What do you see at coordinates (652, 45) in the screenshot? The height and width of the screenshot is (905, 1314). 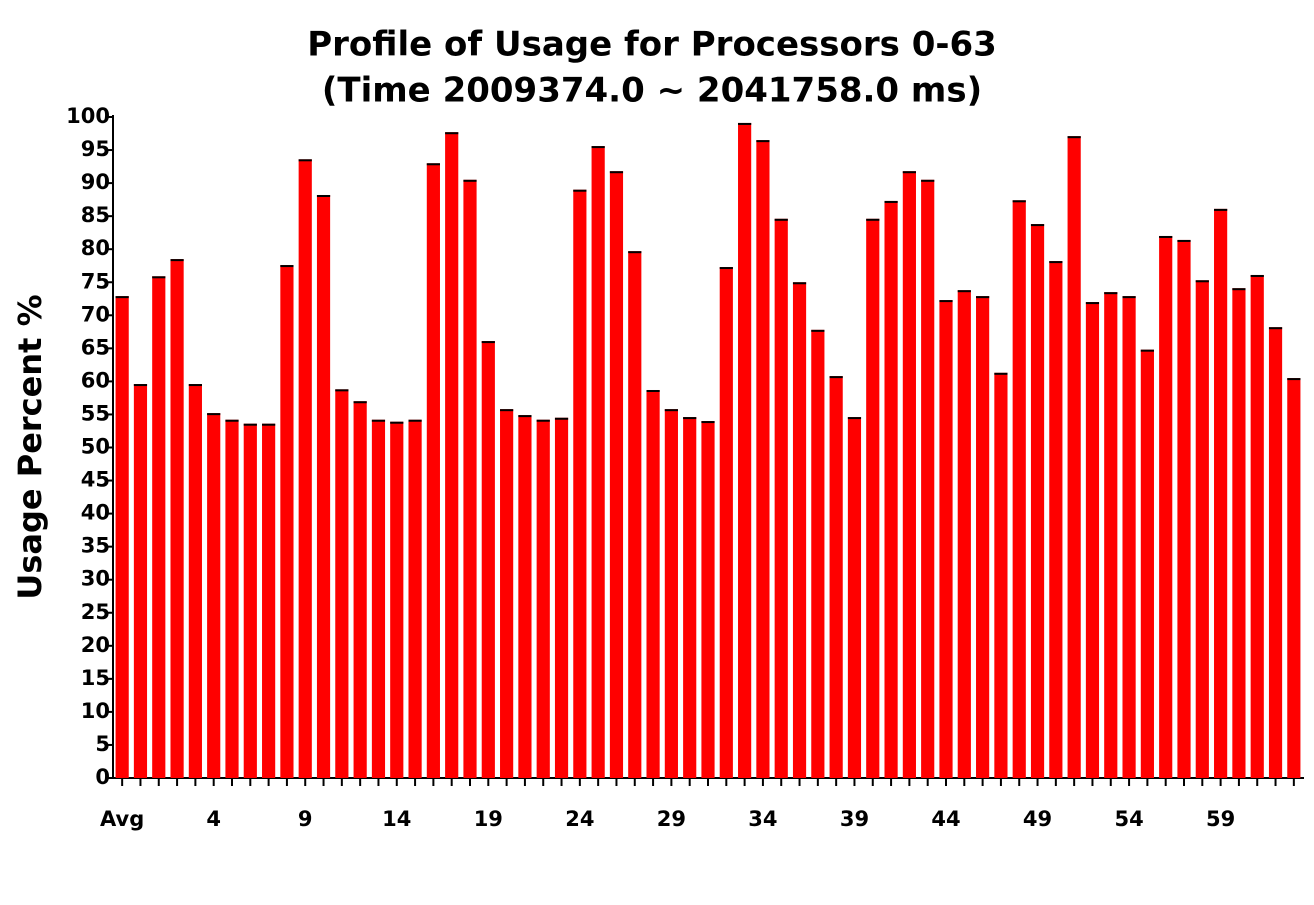 I see `chart-title: Profile of Usage for Processors 0-63` at bounding box center [652, 45].